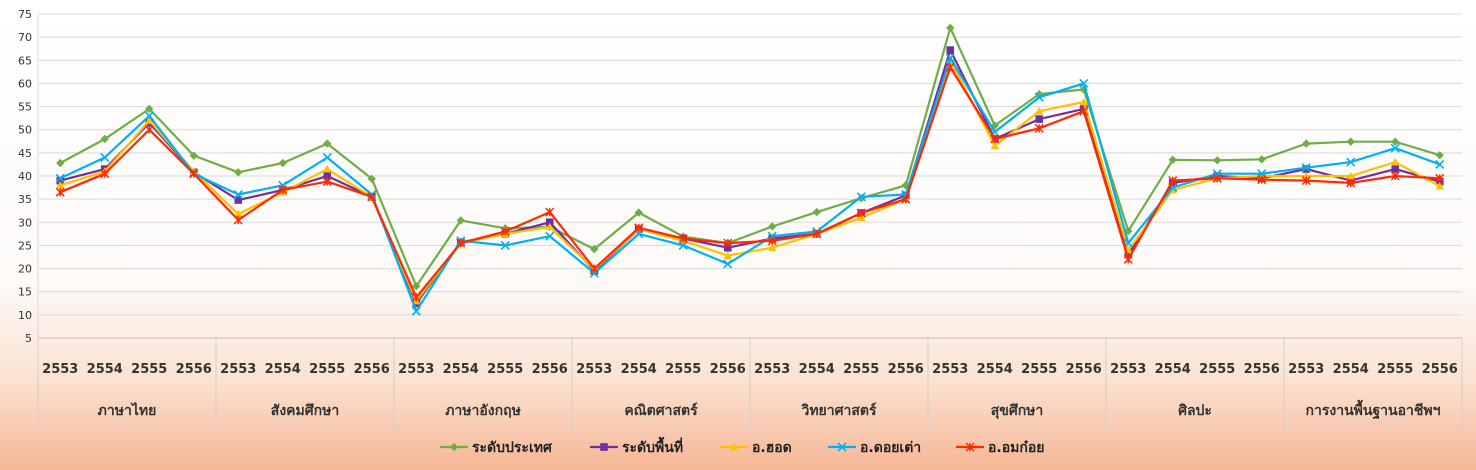 The height and width of the screenshot is (470, 1476). Describe the element at coordinates (772, 448) in the screenshot. I see `legend-label: อ.ฮอด` at that location.